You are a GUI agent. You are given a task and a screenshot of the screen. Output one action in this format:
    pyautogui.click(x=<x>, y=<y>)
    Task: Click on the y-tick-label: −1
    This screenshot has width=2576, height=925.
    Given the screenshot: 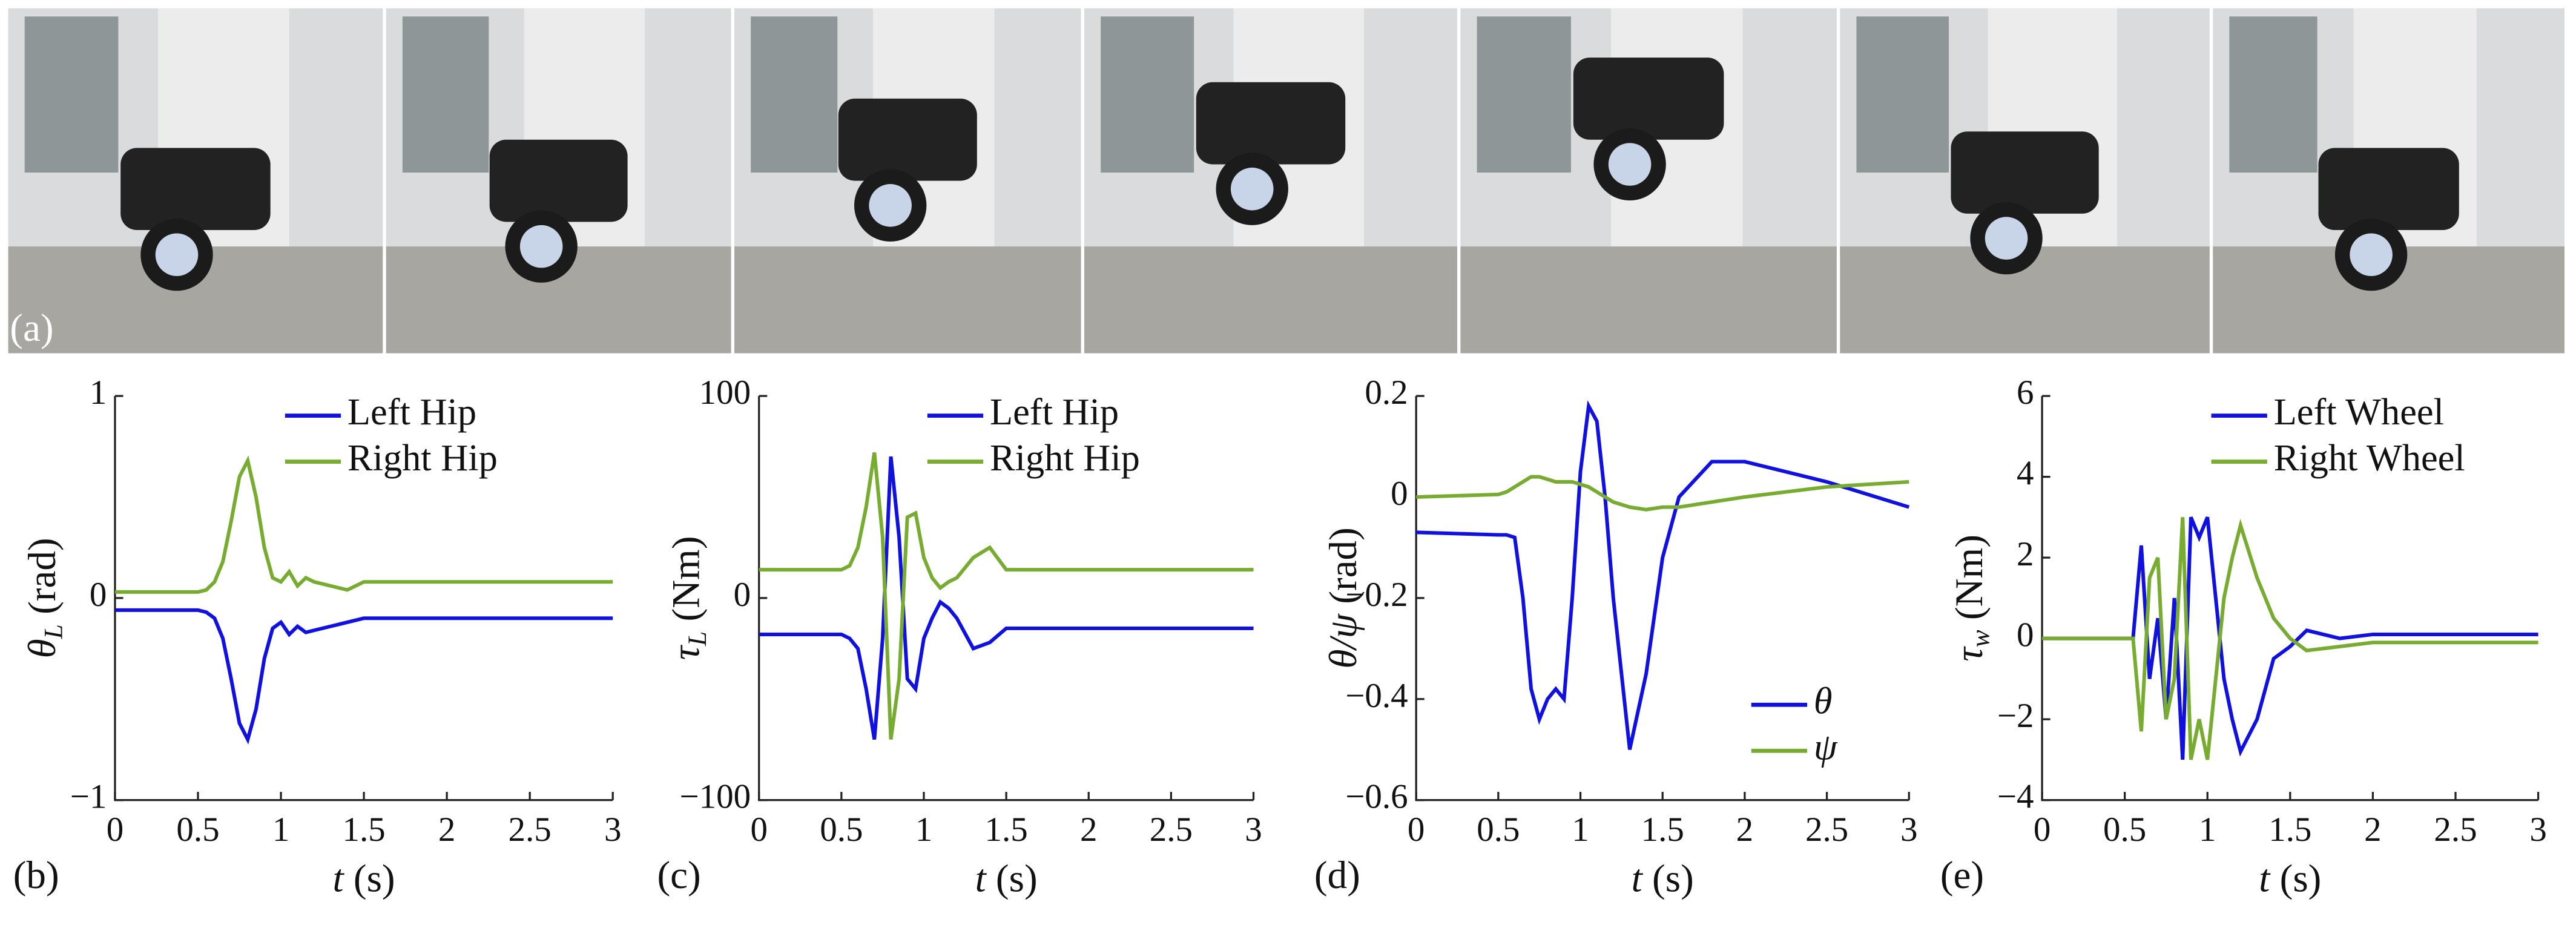 What is the action you would take?
    pyautogui.click(x=88, y=797)
    